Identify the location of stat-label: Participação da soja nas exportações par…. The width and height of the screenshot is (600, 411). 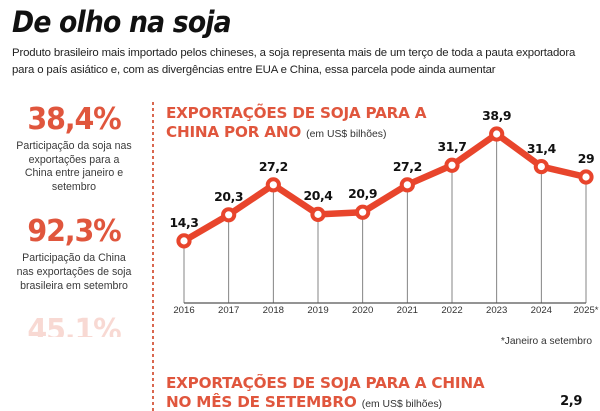
(74, 166).